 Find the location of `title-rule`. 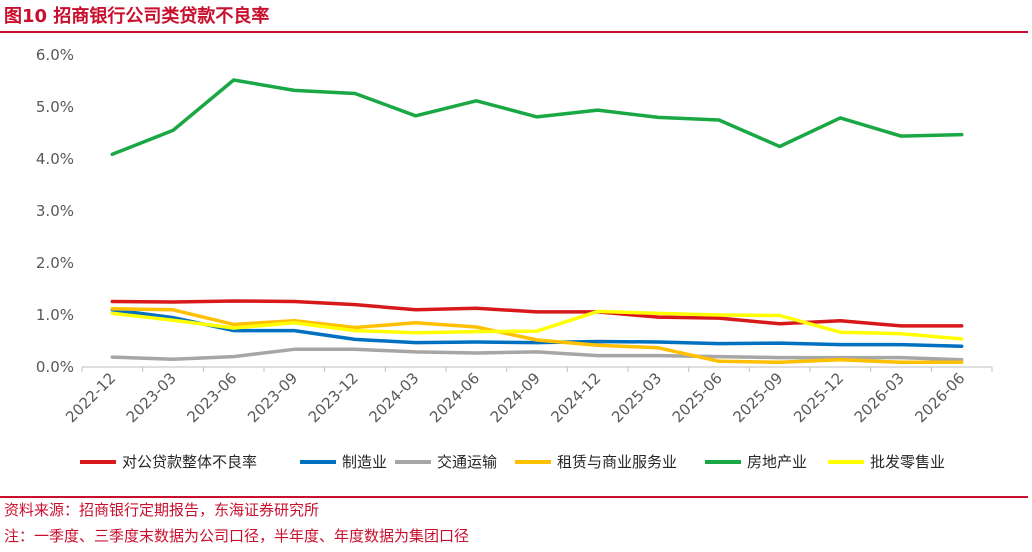

title-rule is located at coordinates (514, 32).